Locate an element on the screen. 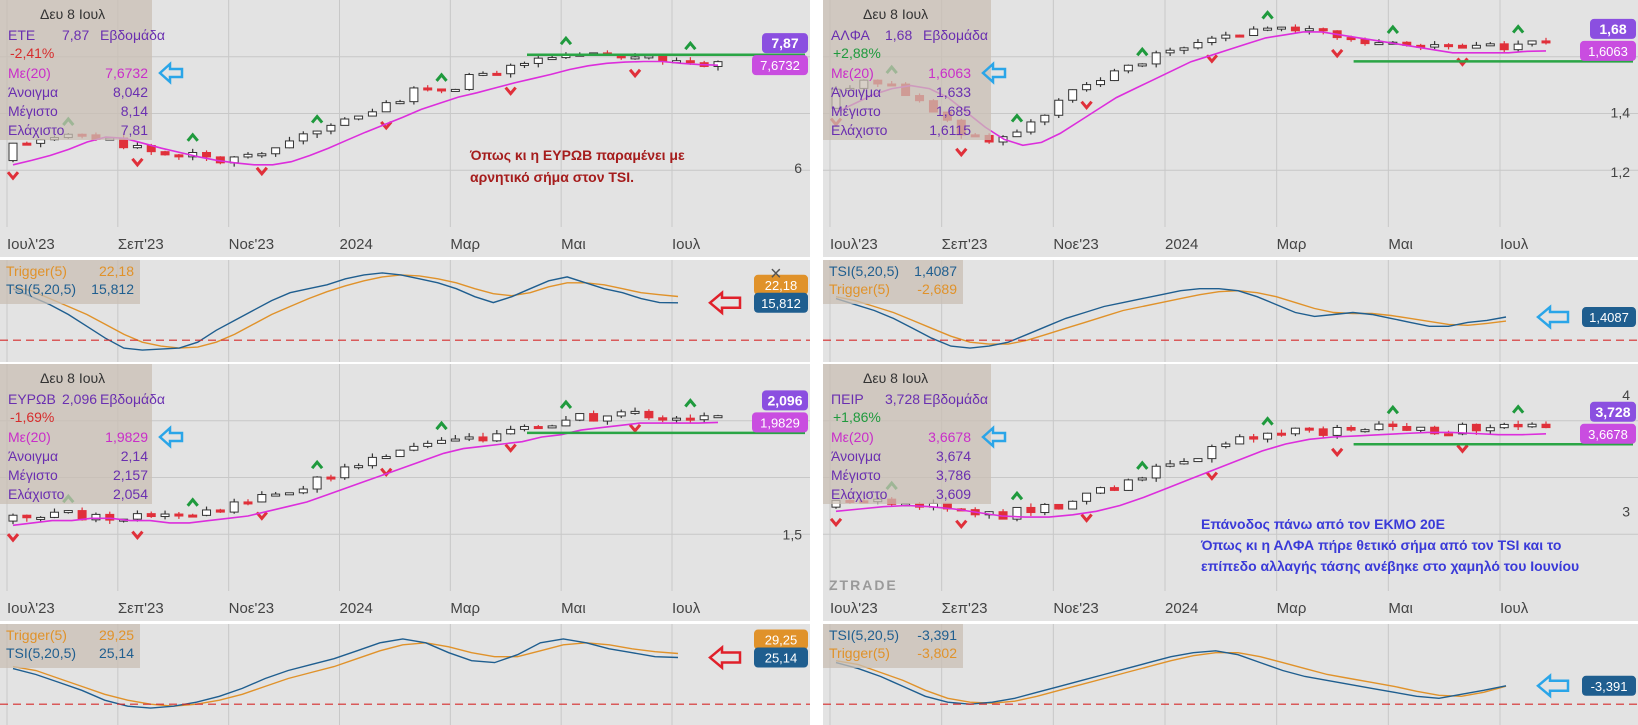  y-tick-label: 6 is located at coordinates (798, 168).